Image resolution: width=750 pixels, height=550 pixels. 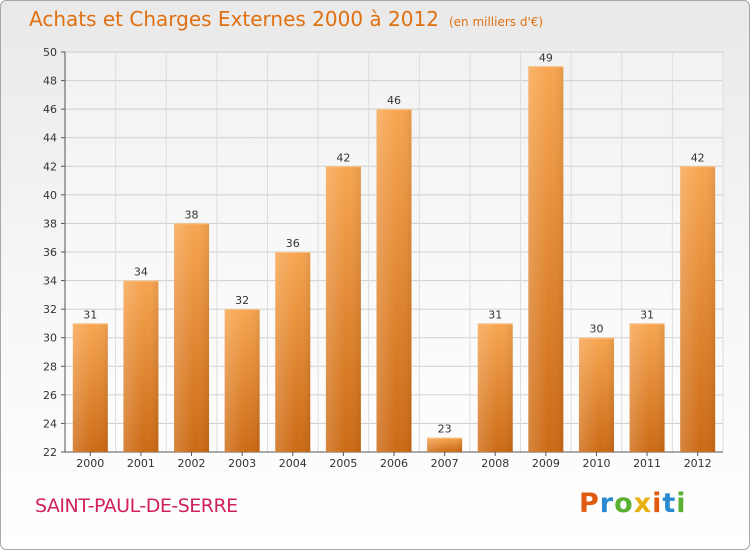 I want to click on brand-letter: x, so click(x=643, y=503).